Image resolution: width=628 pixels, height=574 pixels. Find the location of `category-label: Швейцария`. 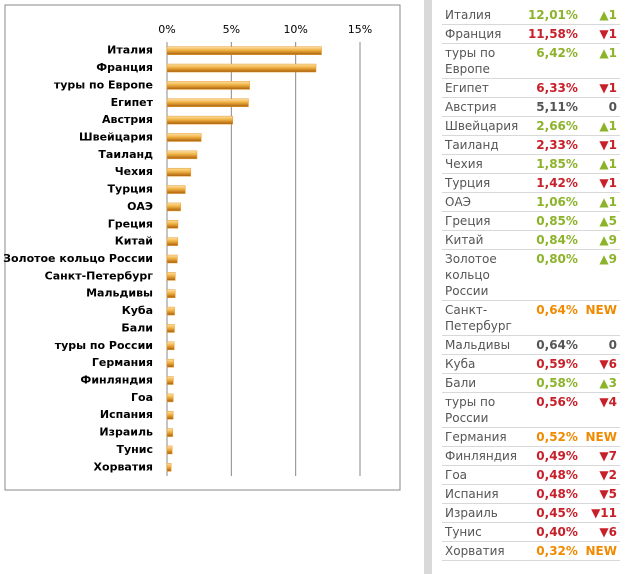

category-label: Швейцария is located at coordinates (116, 136).